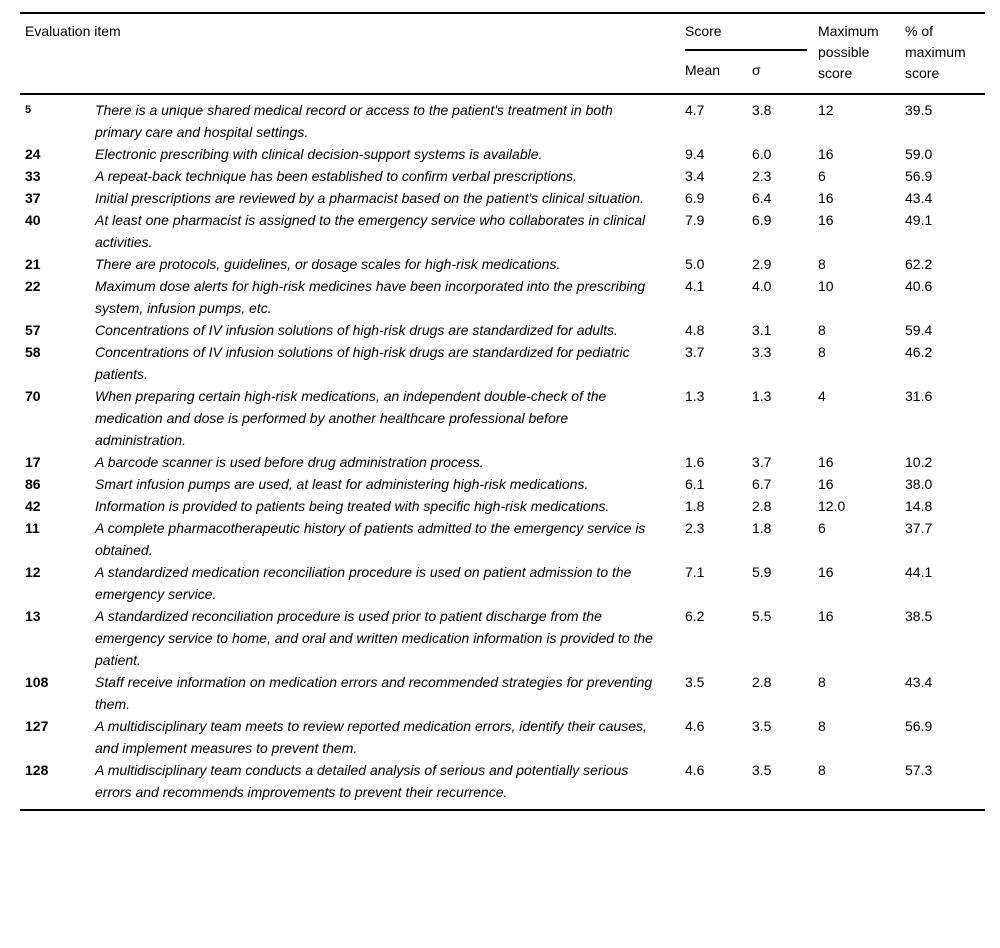 Image resolution: width=1000 pixels, height=948 pixels. I want to click on item-number: 58, so click(33, 352).